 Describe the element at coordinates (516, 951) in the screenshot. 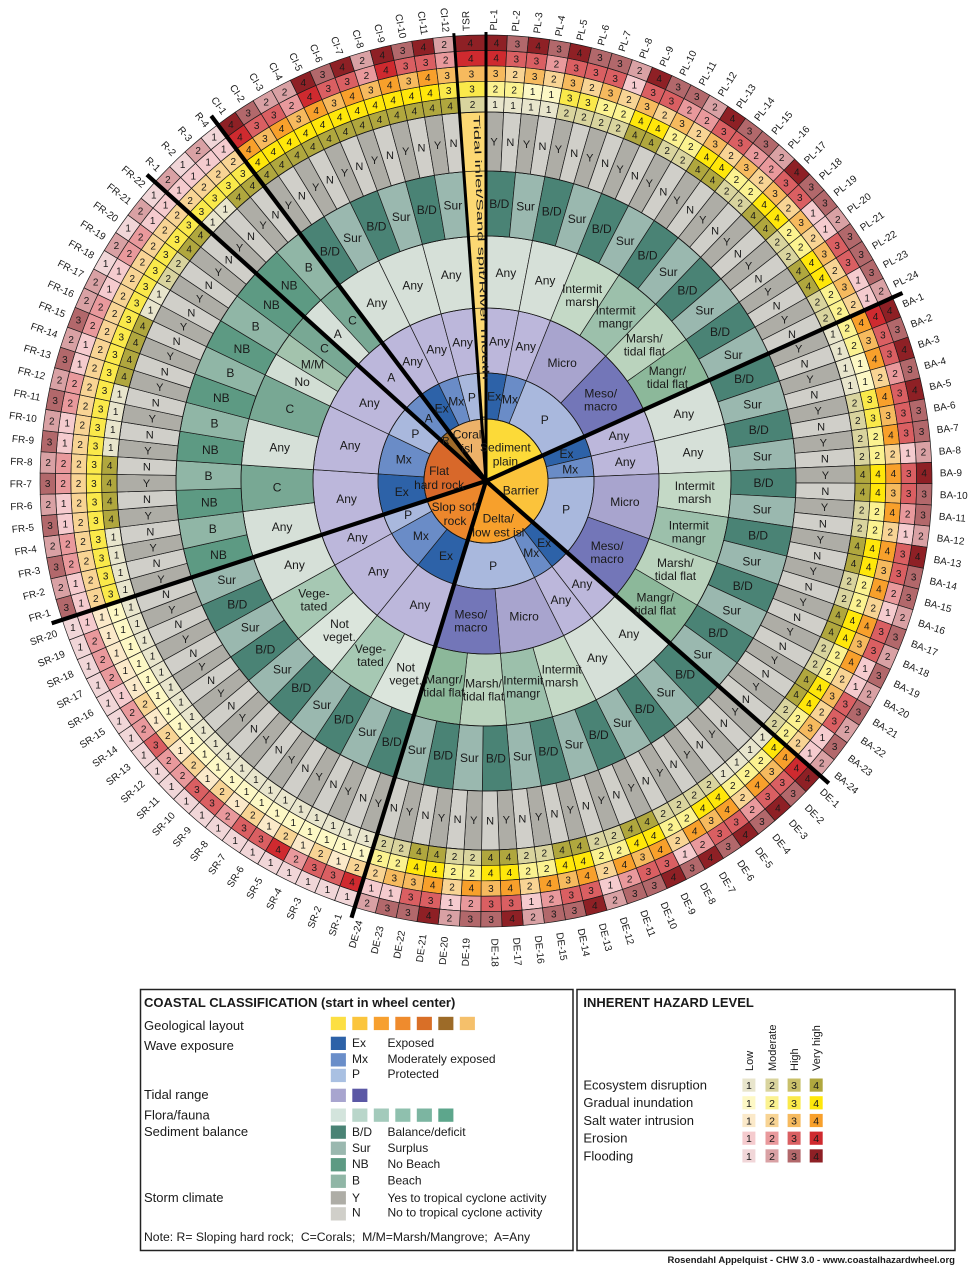

I see `svg-text: DE-17` at that location.